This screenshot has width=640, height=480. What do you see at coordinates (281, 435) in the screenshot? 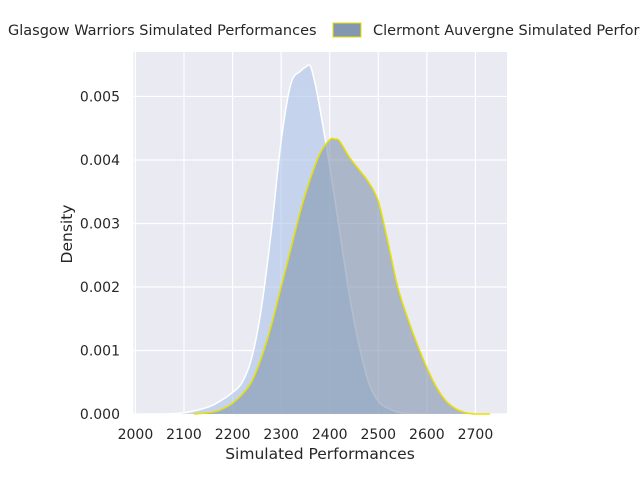
I see `x-tick-label: 2300` at bounding box center [281, 435].